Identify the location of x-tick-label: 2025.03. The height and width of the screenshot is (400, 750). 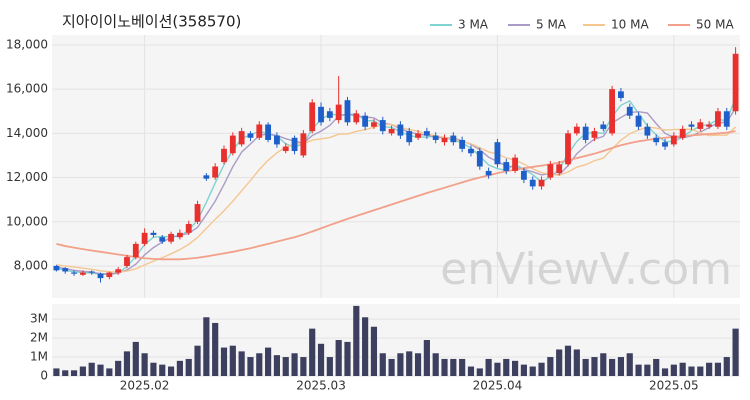
(321, 386).